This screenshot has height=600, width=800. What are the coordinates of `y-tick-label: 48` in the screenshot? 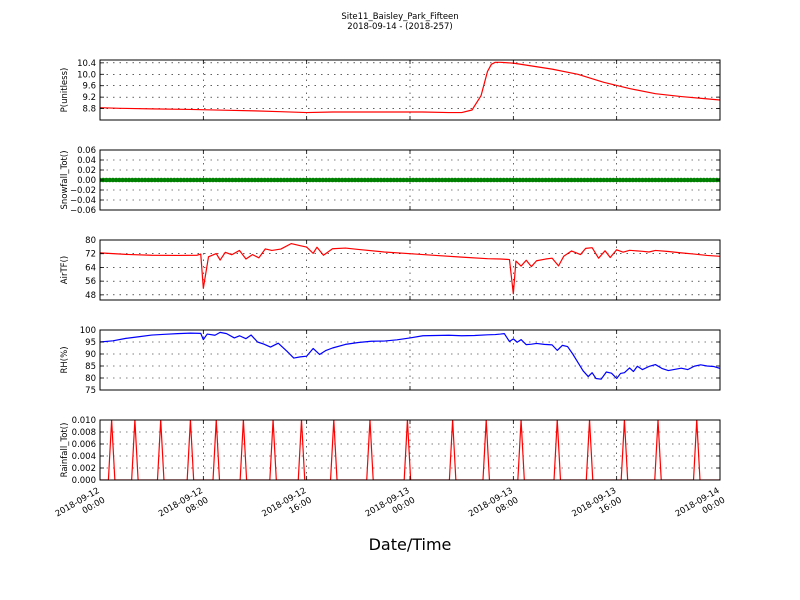 It's located at (90, 296).